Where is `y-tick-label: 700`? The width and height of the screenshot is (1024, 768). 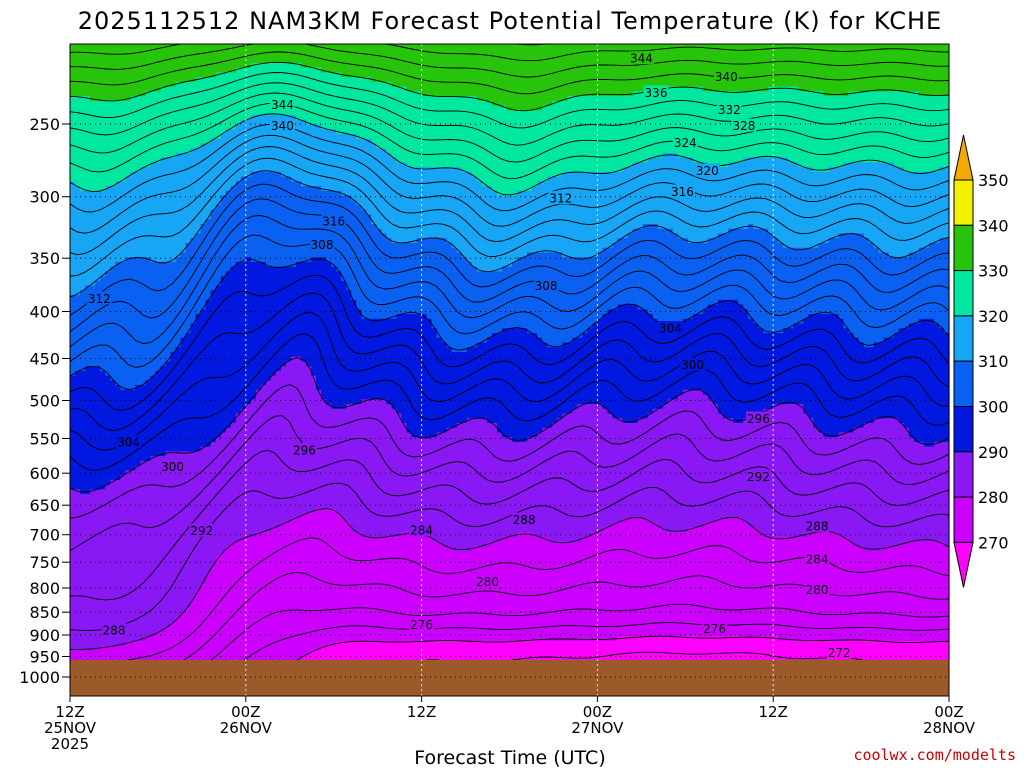
y-tick-label: 700 is located at coordinates (44, 535).